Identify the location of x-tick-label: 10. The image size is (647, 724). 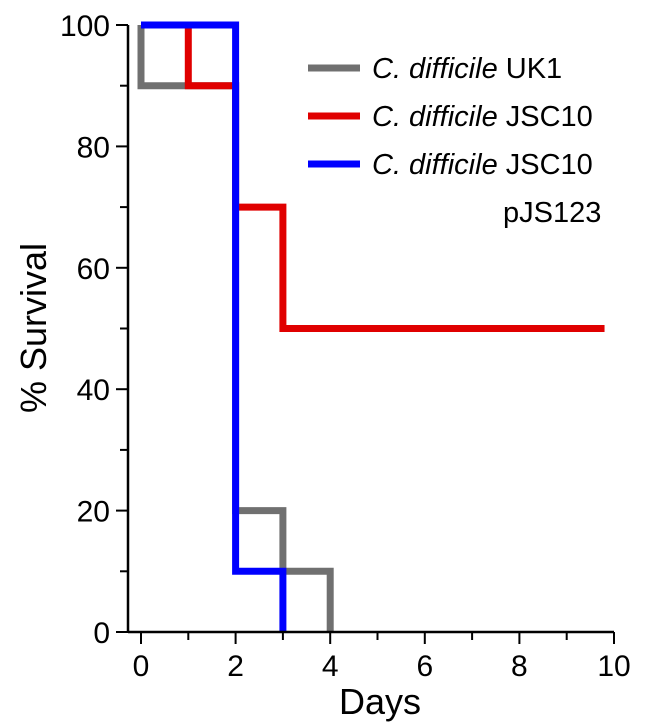
(613, 666).